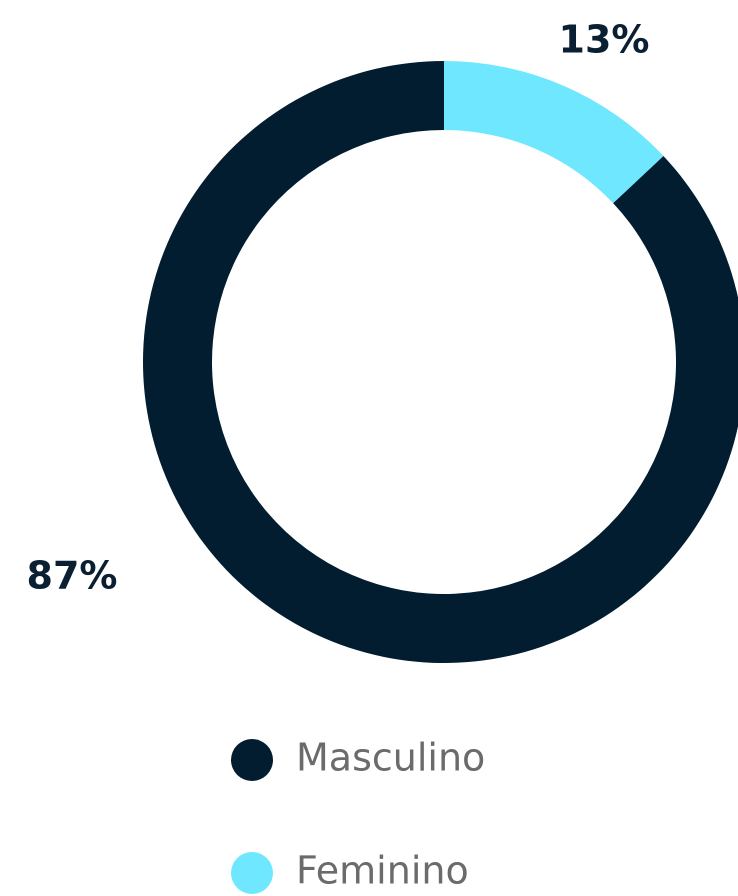  Describe the element at coordinates (72, 576) in the screenshot. I see `value-label: 87%` at that location.